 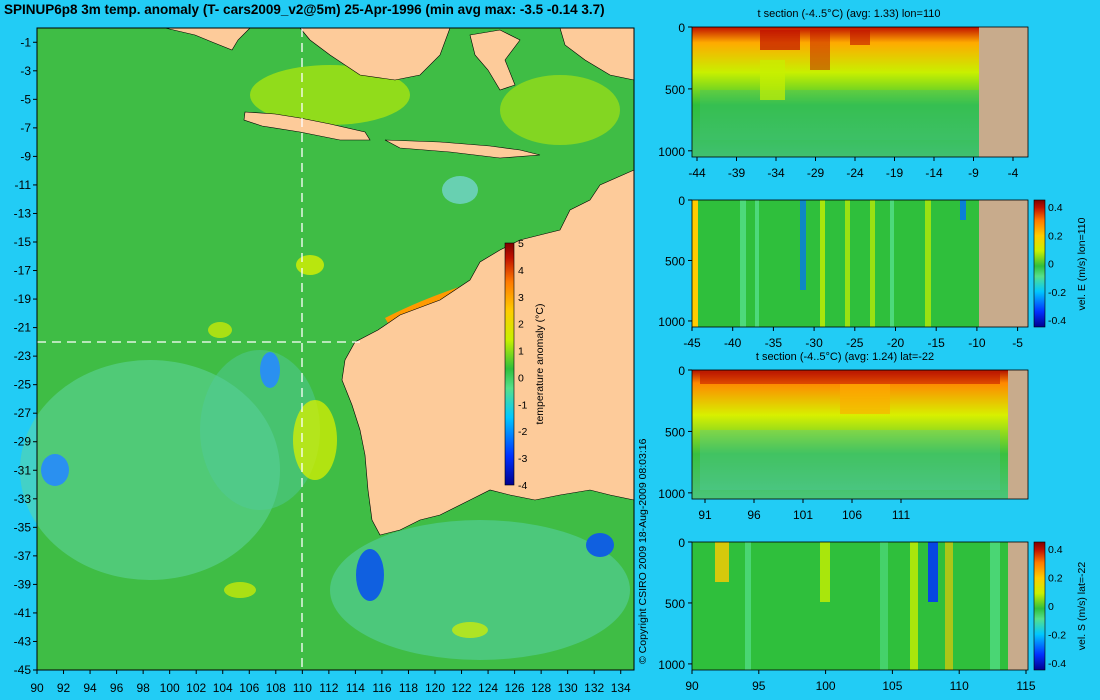 I want to click on panel2-plot, so click(x=835, y=263).